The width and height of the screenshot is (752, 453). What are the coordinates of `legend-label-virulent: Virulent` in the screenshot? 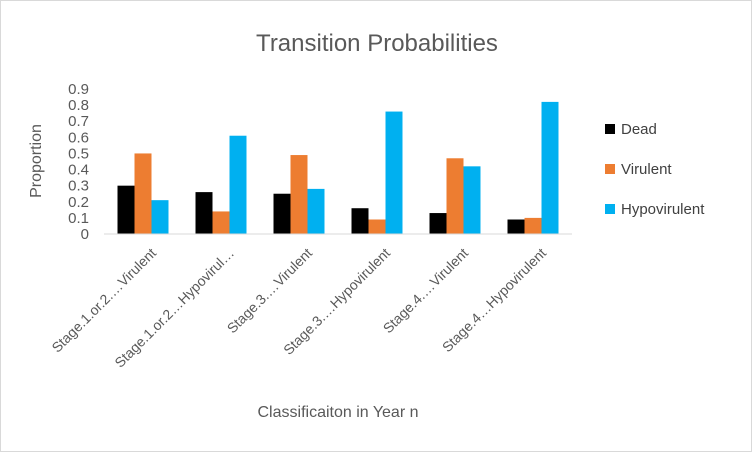 It's located at (646, 169).